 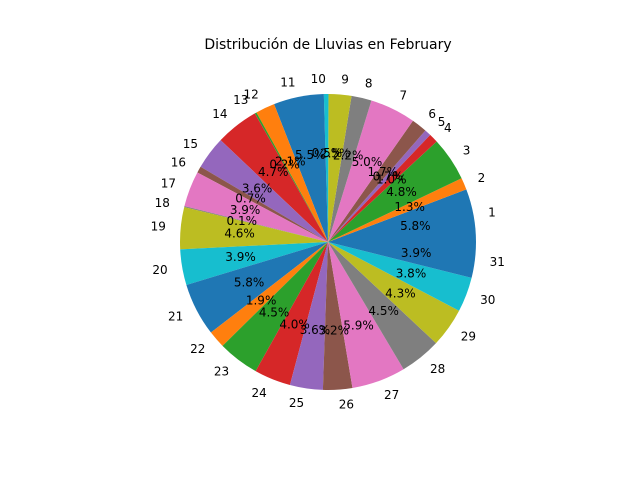 What do you see at coordinates (258, 393) in the screenshot?
I see `category-label-24: 24` at bounding box center [258, 393].